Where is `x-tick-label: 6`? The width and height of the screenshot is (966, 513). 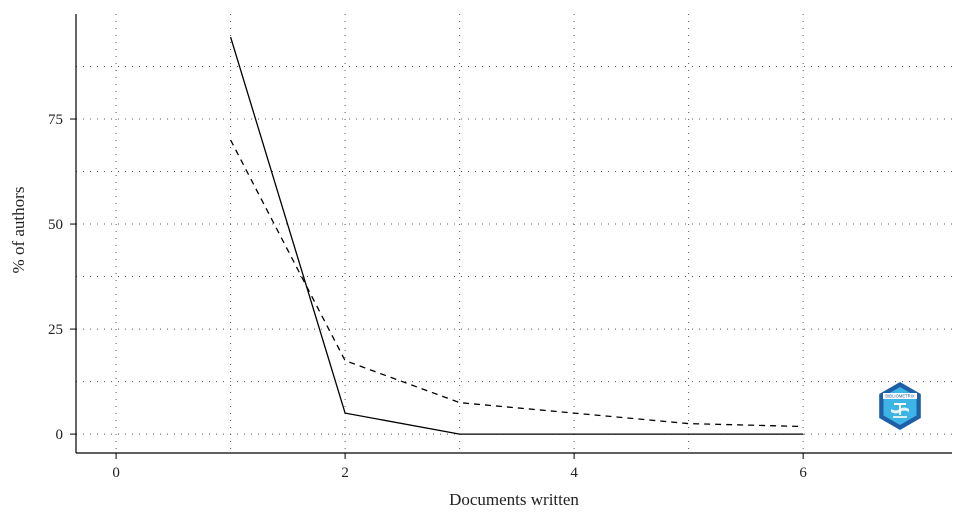 x-tick-label: 6 is located at coordinates (803, 473).